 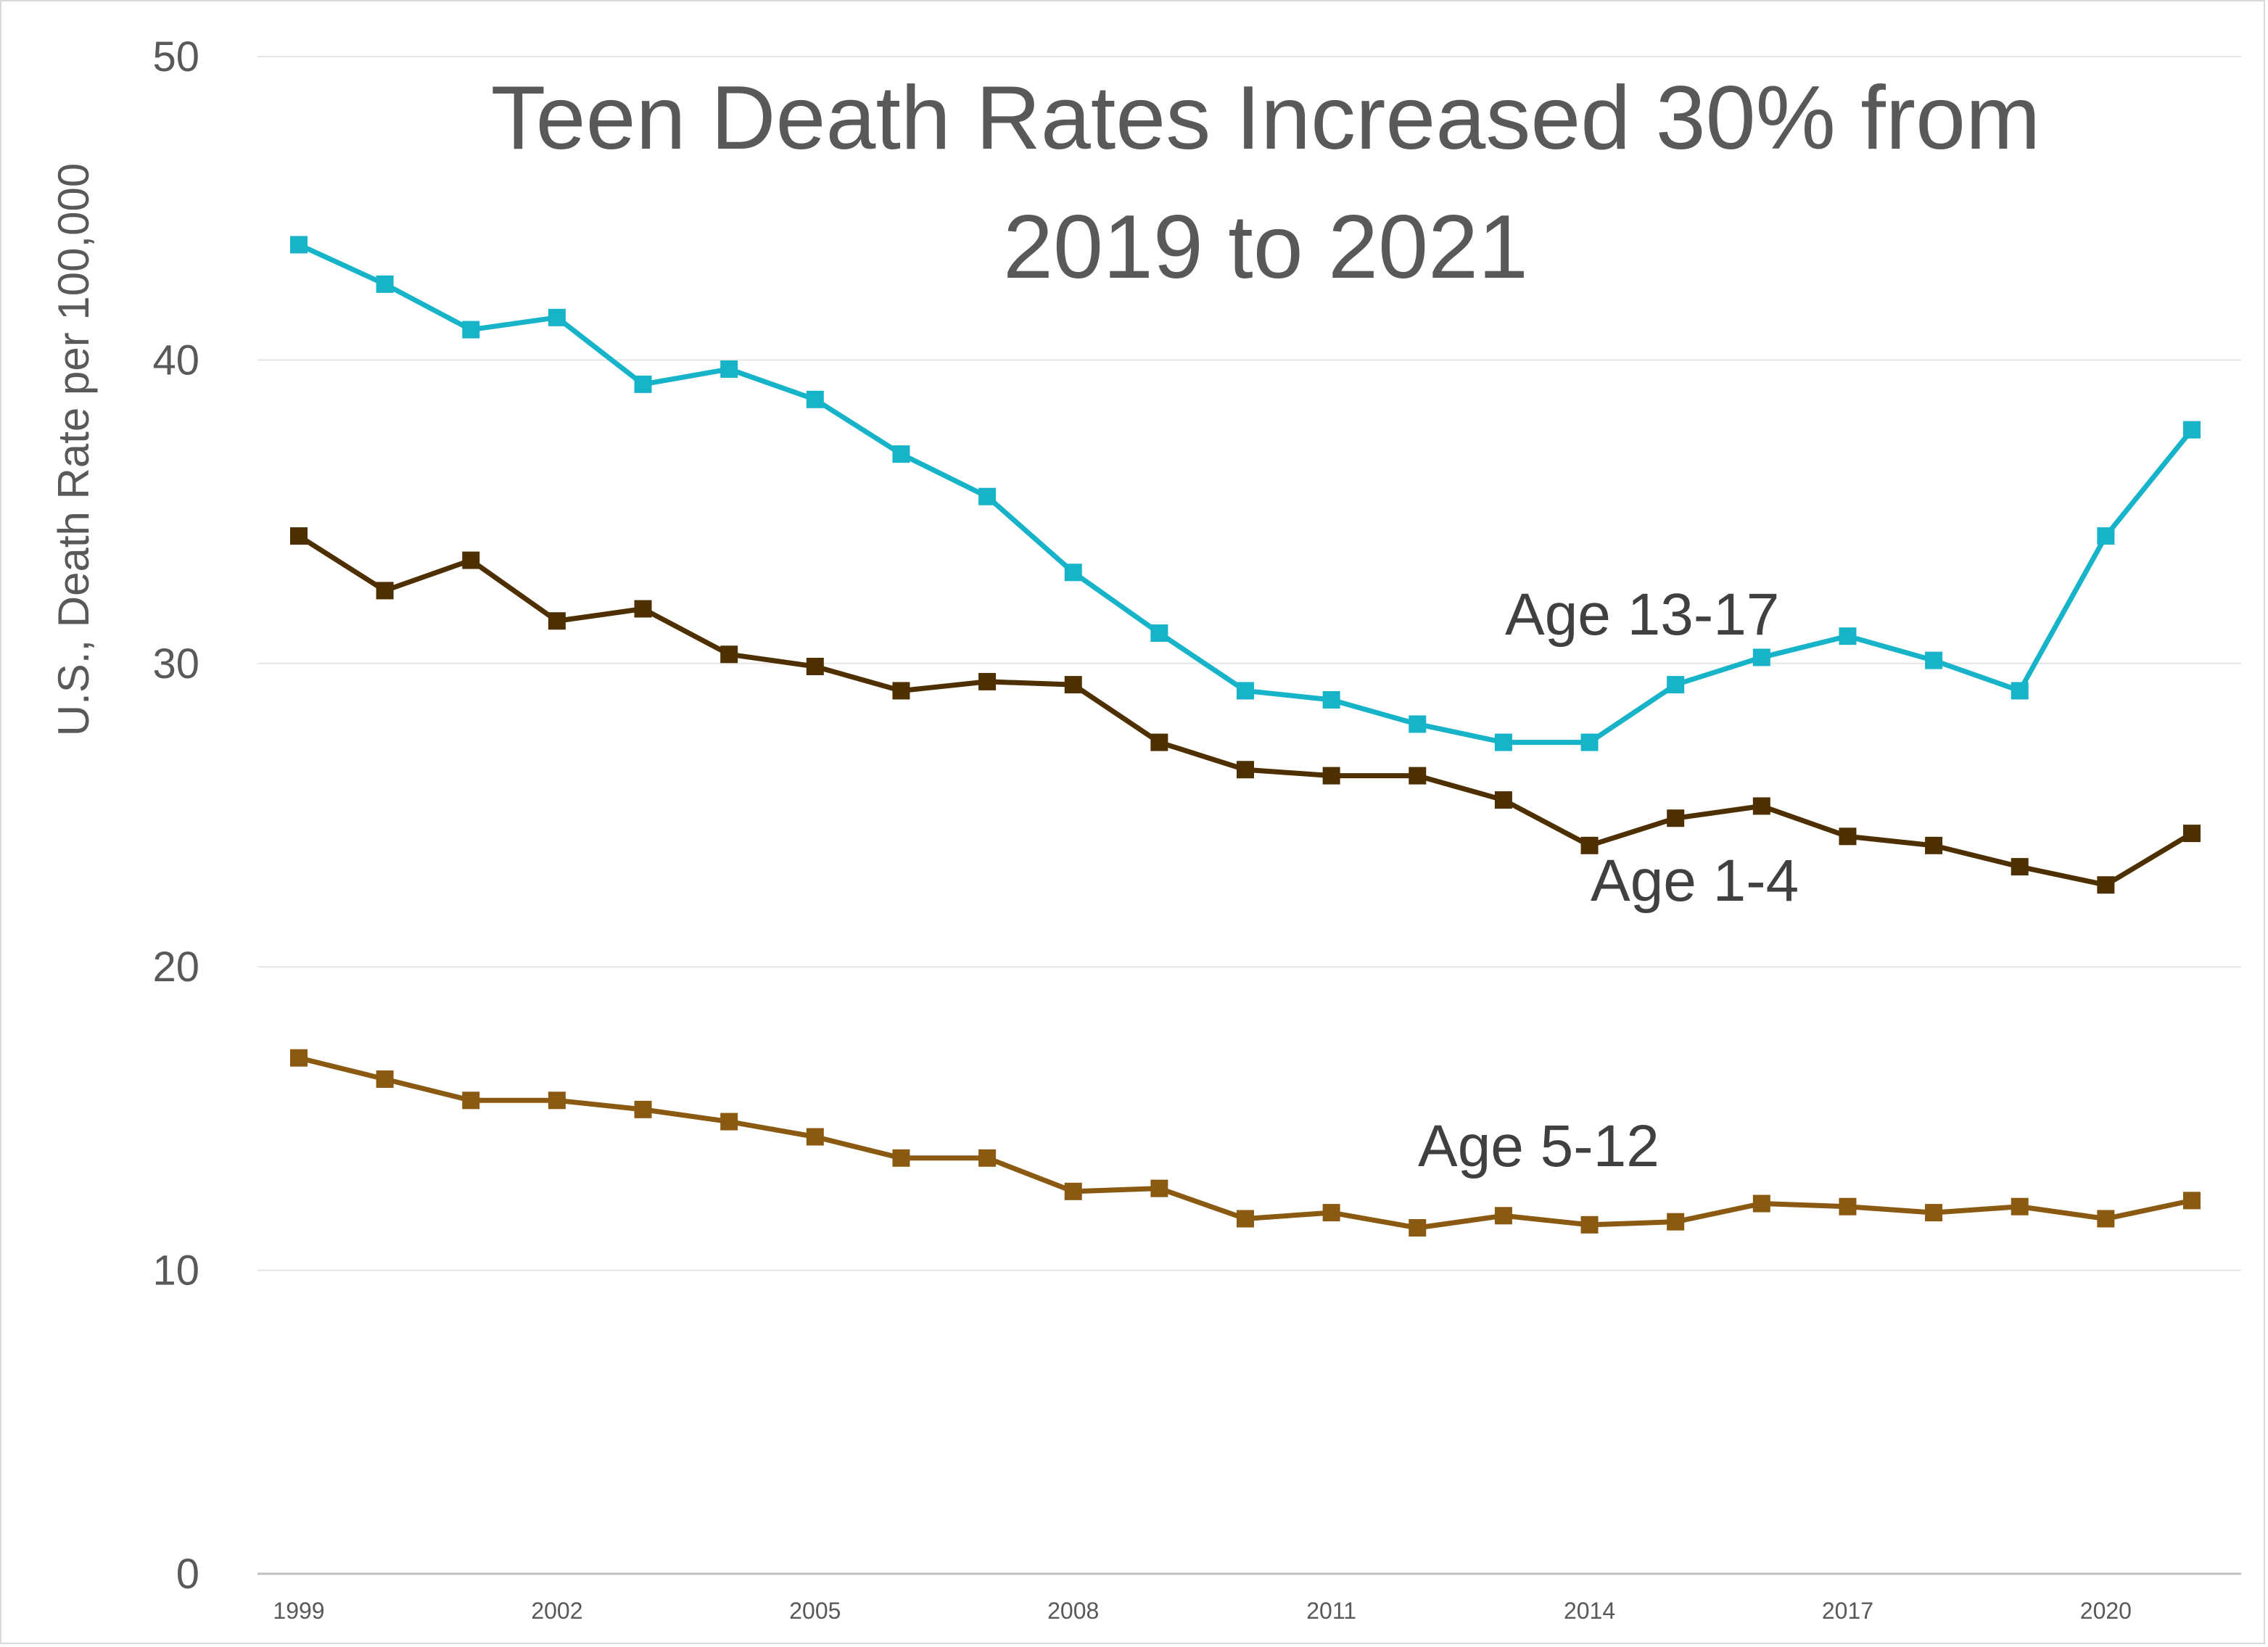 What do you see at coordinates (175, 57) in the screenshot?
I see `y-tick-label: 50` at bounding box center [175, 57].